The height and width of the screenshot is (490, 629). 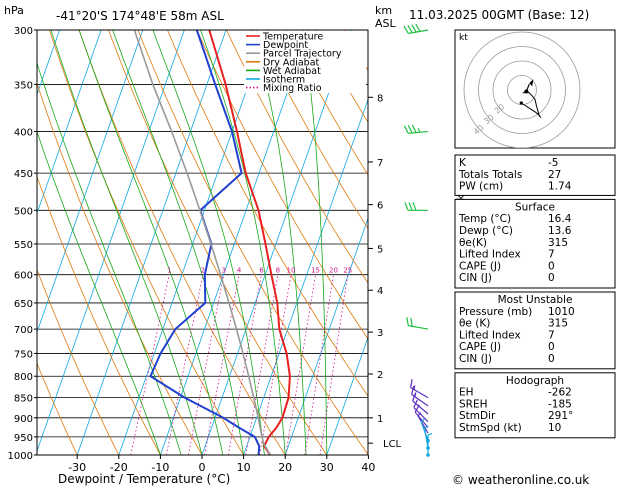 I want to click on hodograph-box, so click(x=535, y=405).